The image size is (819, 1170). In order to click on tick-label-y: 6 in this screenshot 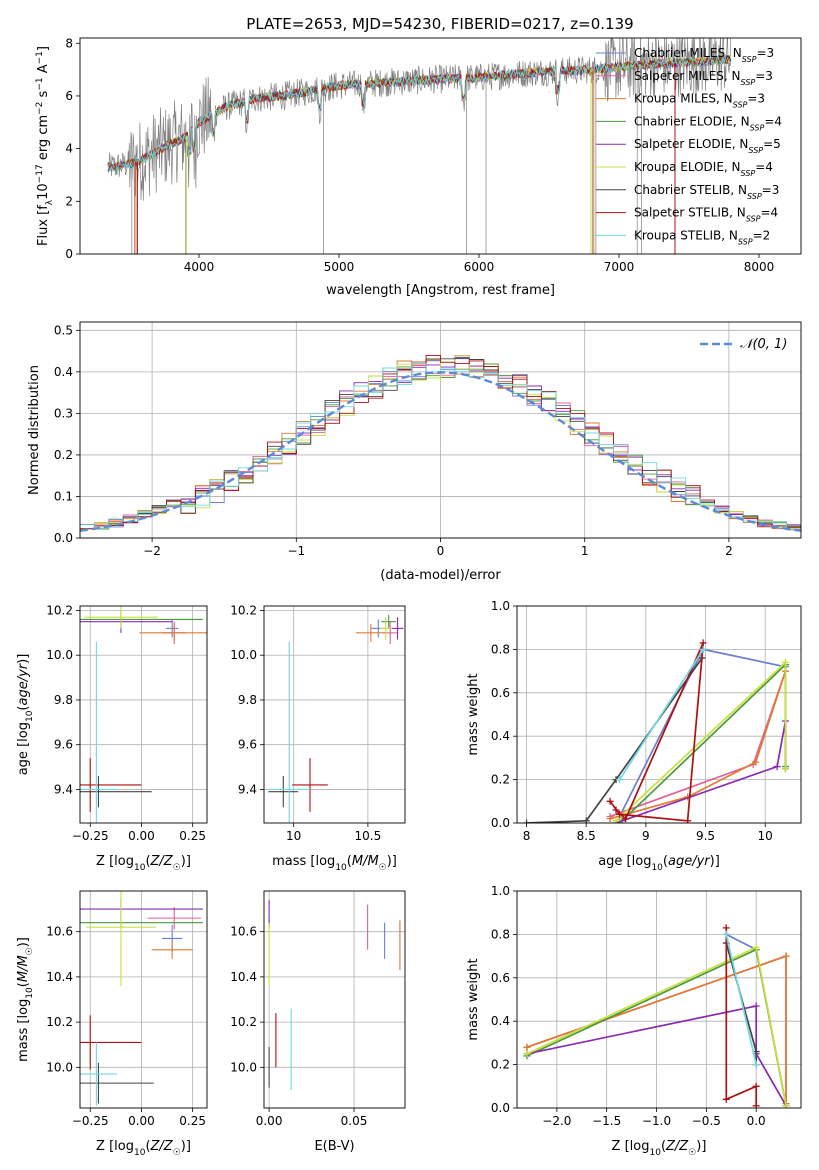, I will do `click(69, 96)`.